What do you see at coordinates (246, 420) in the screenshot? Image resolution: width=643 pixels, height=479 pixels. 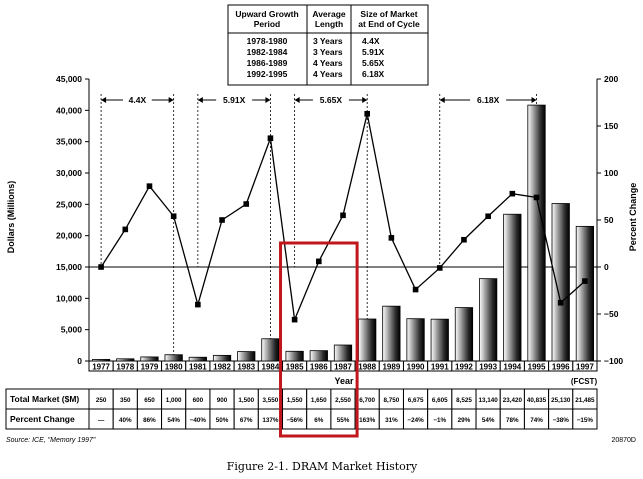 I see `data-table-value: 67%` at bounding box center [246, 420].